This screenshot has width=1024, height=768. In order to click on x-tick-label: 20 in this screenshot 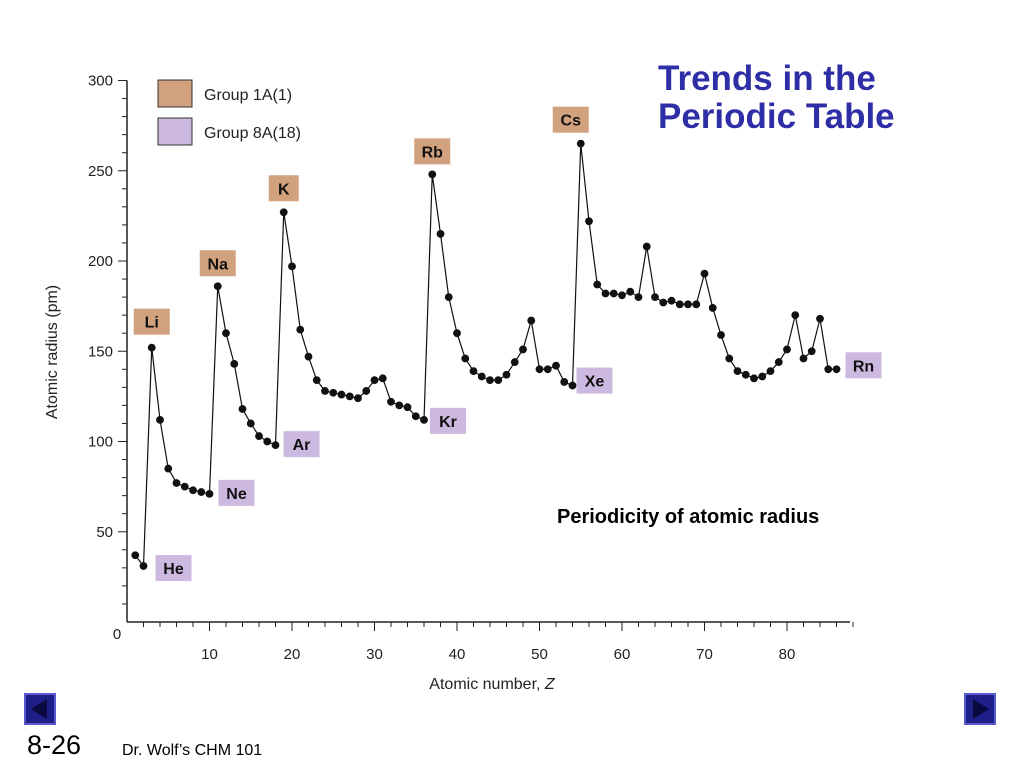, I will do `click(292, 654)`.